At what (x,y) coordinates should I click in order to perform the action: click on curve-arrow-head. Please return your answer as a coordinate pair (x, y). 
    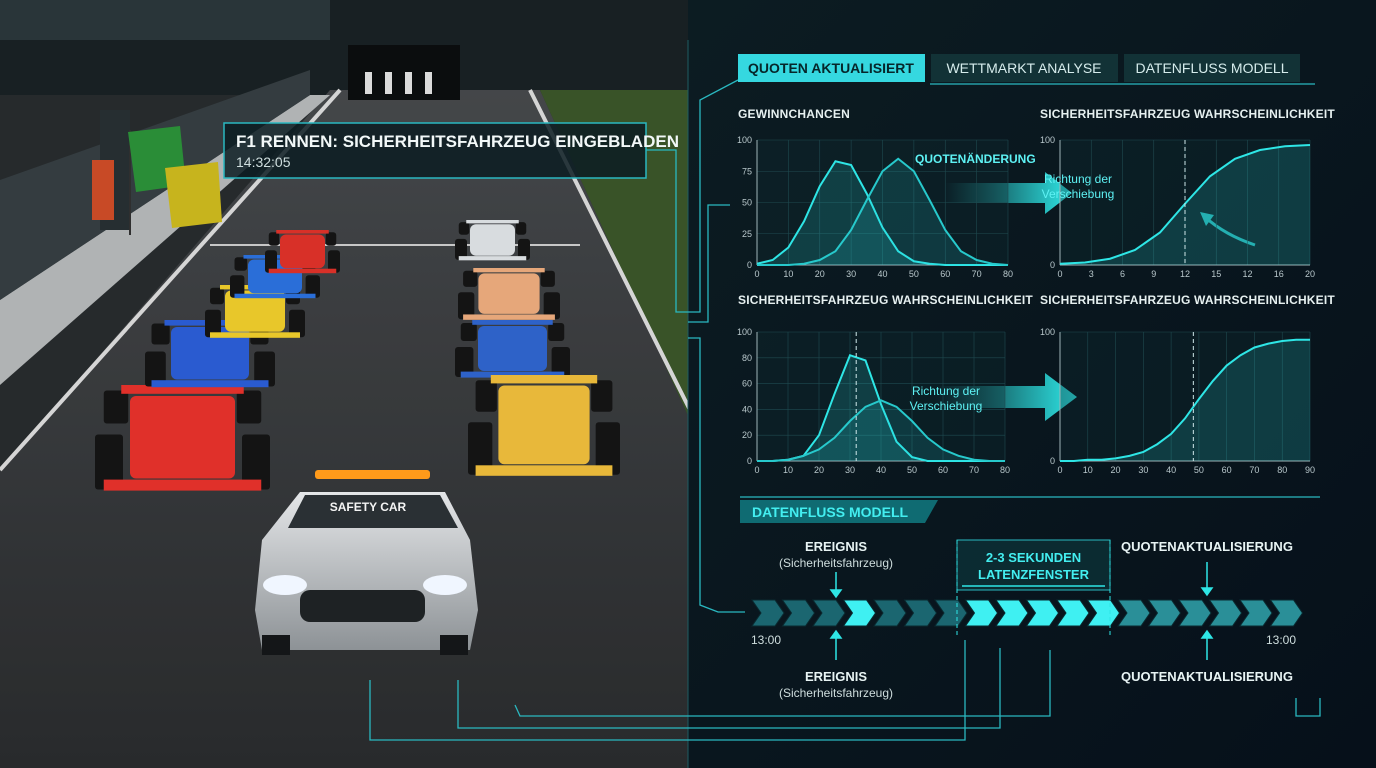
    Looking at the image, I should click on (1207, 219).